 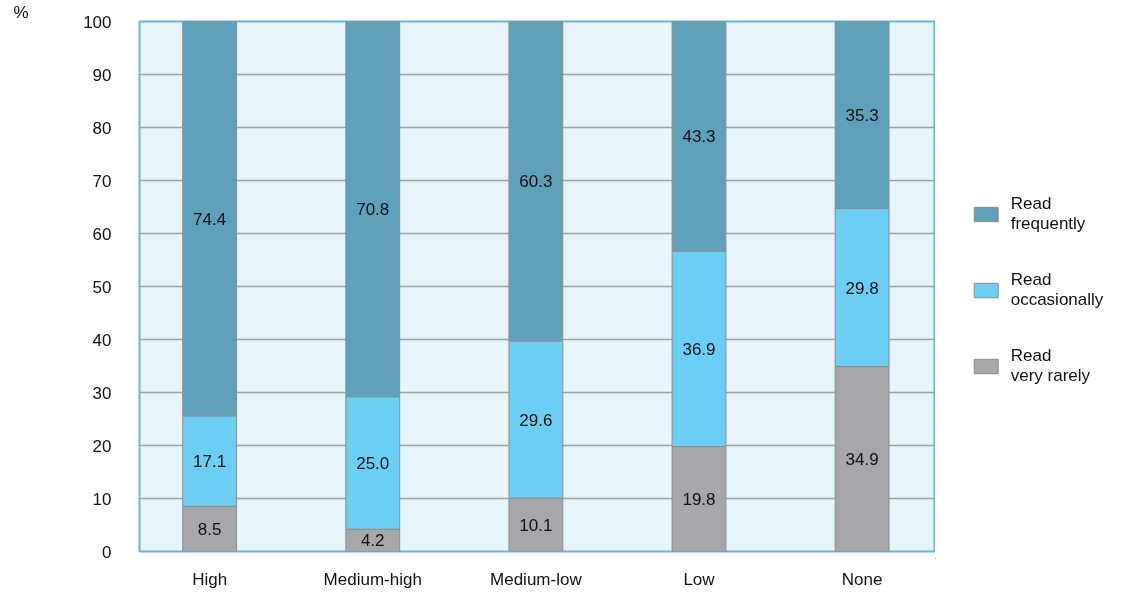 I want to click on y-tick-label: 70, so click(x=102, y=181).